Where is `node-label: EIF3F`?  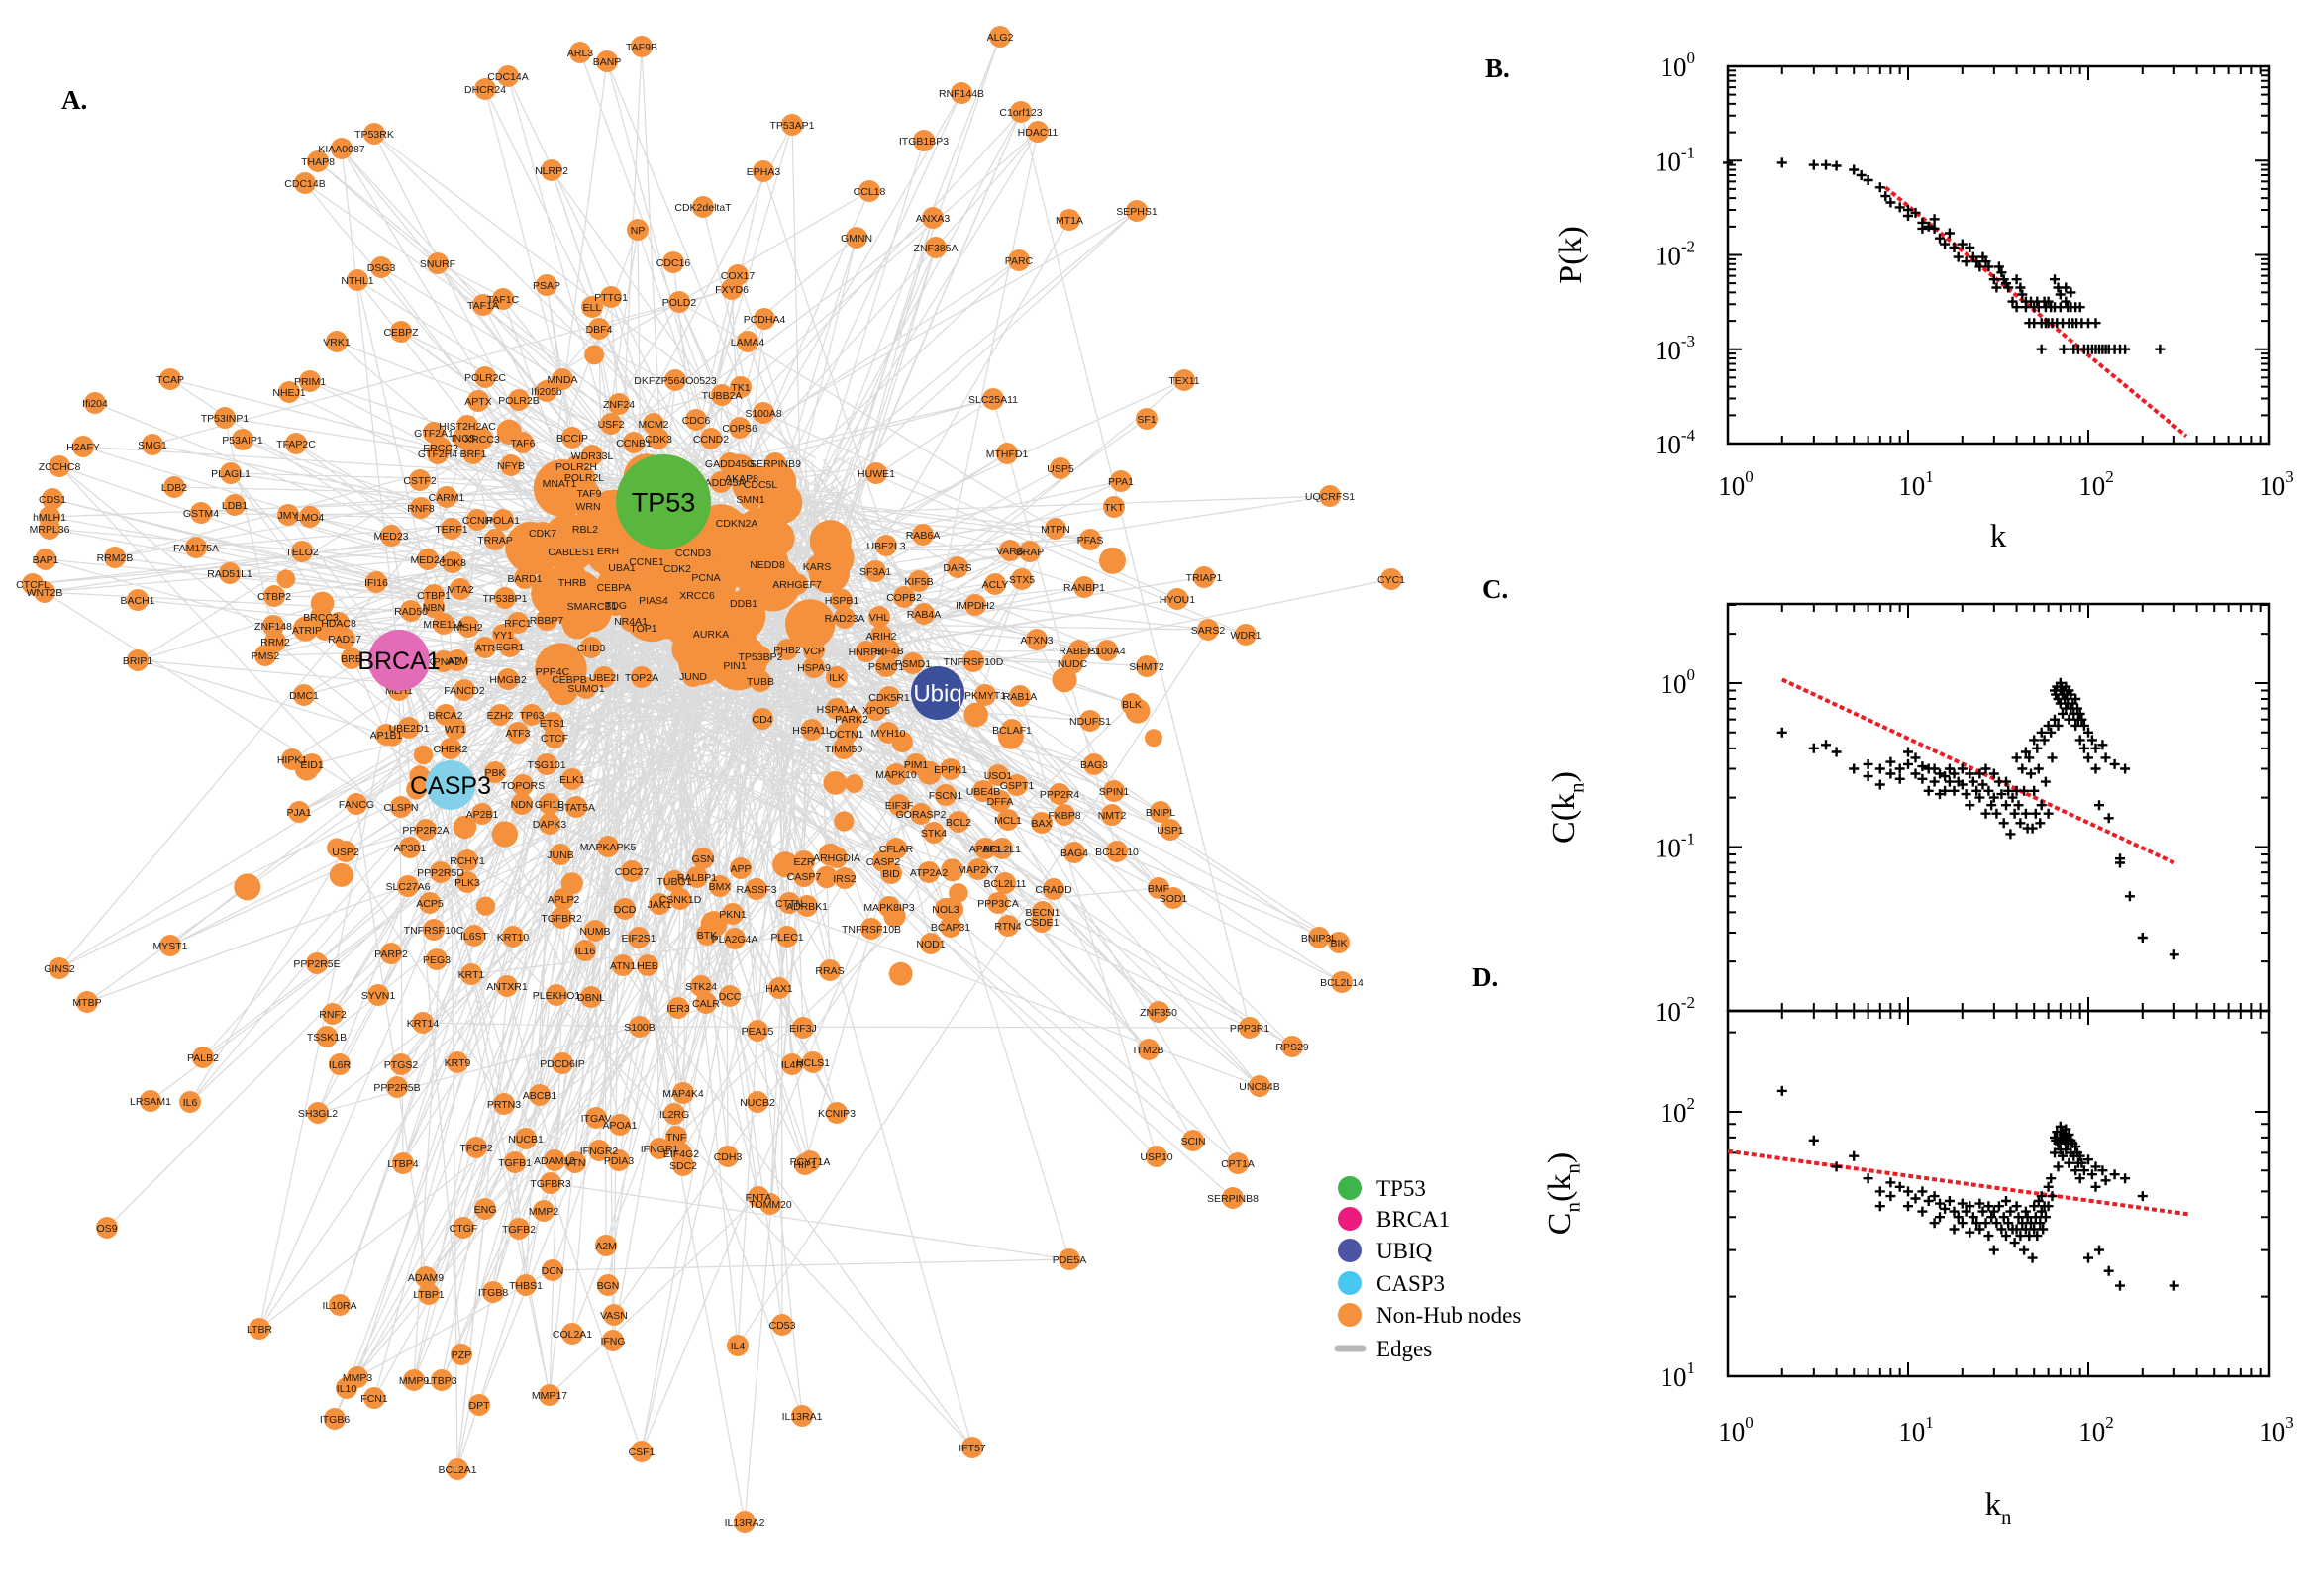 node-label: EIF3F is located at coordinates (899, 806).